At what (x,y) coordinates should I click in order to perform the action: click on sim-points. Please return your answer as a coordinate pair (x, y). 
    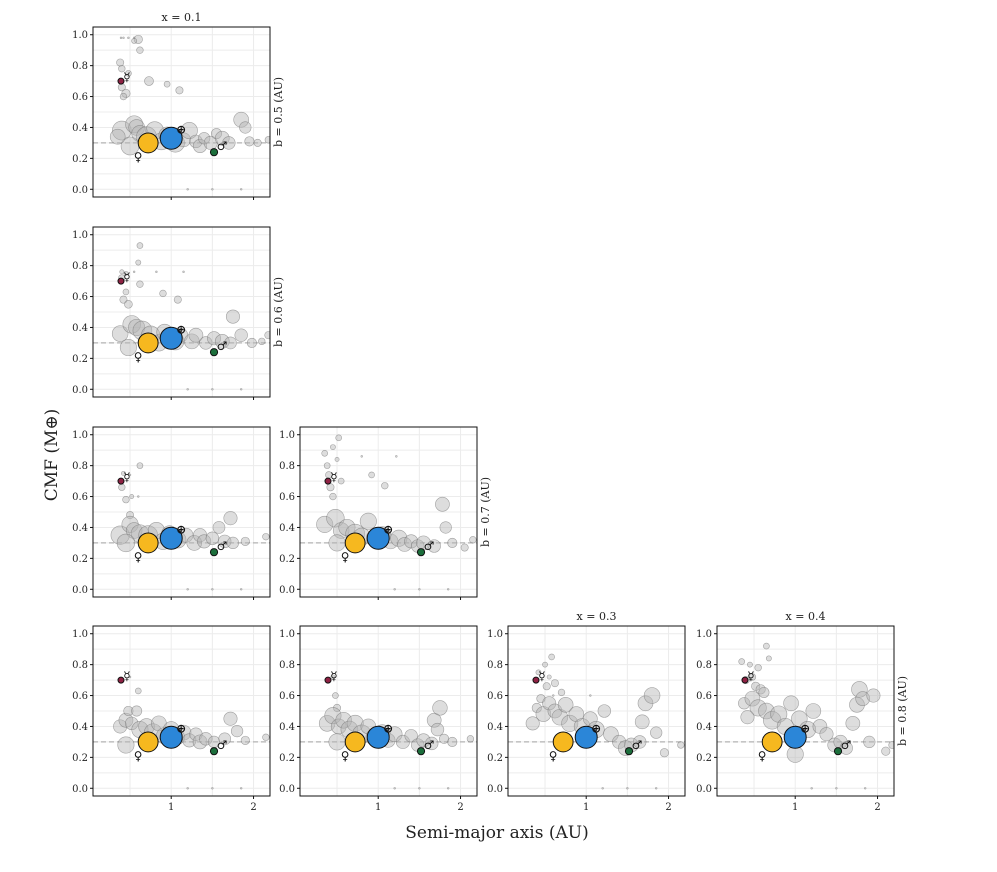
    Looking at the image, I should click on (816, 716).